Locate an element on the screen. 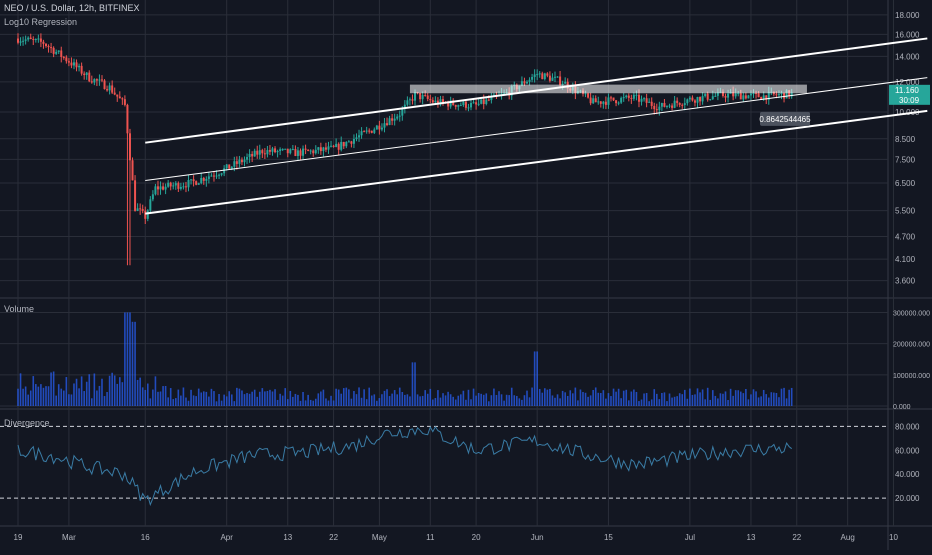 This screenshot has height=555, width=932. time-tick-label: 13 is located at coordinates (751, 537).